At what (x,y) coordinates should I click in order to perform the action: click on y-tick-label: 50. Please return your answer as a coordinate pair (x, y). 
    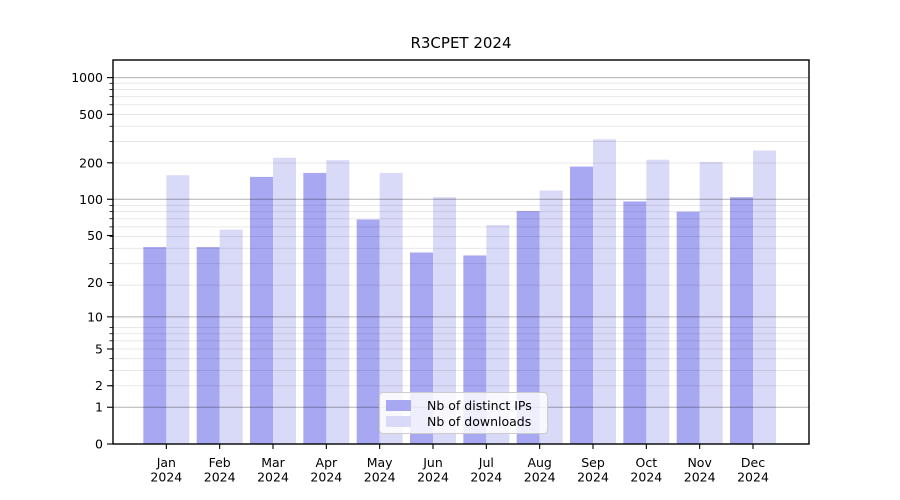
    Looking at the image, I should click on (95, 235).